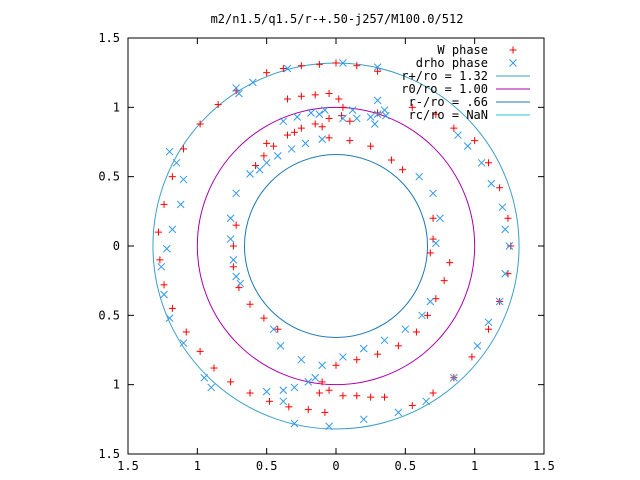 The height and width of the screenshot is (480, 640). Describe the element at coordinates (337, 19) in the screenshot. I see `chart-title: m2/n1.5/q1.5/r-+.50-j257/M100.0/512` at that location.